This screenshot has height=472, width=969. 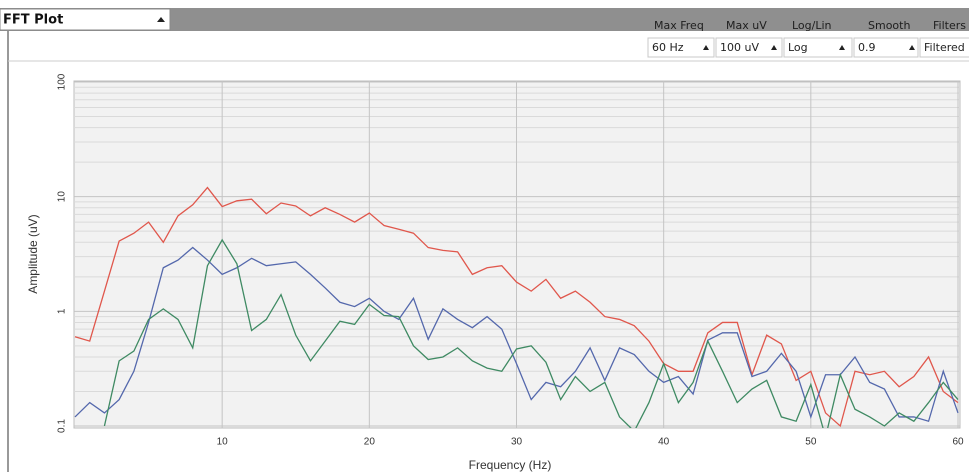 I want to click on x-tick-label: 40, so click(x=664, y=442).